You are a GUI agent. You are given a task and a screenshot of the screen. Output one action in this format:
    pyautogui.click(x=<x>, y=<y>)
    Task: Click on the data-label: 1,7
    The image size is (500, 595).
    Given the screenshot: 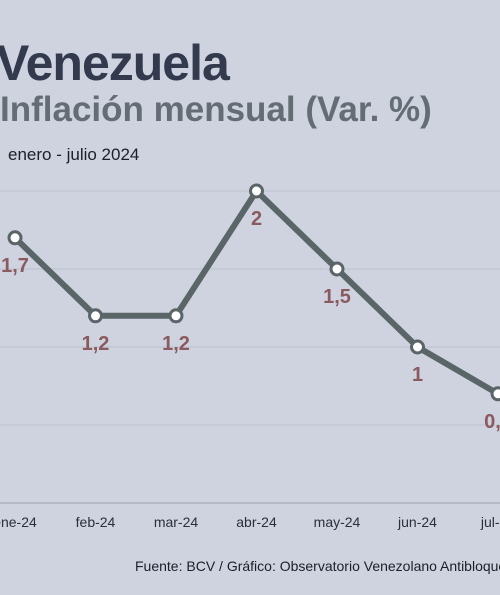 What is the action you would take?
    pyautogui.click(x=15, y=266)
    